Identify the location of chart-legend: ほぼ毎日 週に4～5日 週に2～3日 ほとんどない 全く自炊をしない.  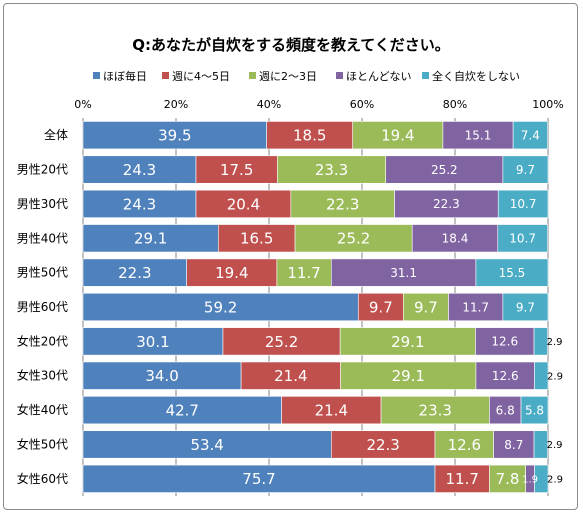
(306, 76).